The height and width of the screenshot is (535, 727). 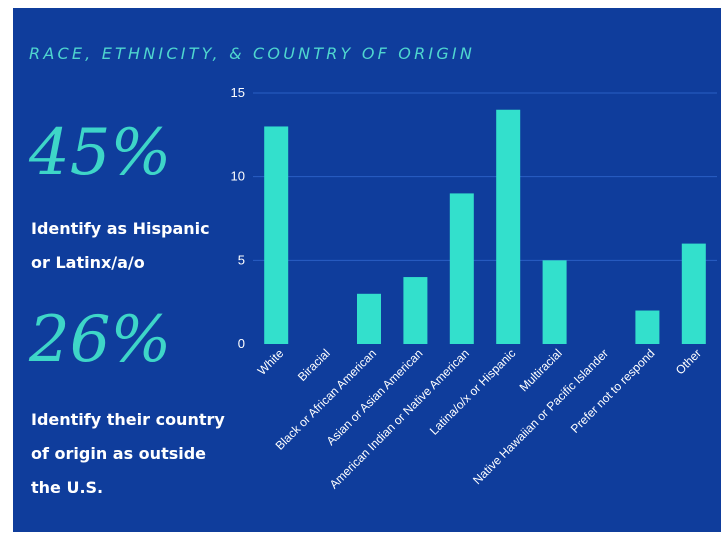 I want to click on hispanic-stat-line-2: or Latinx/a/o, so click(x=88, y=262).